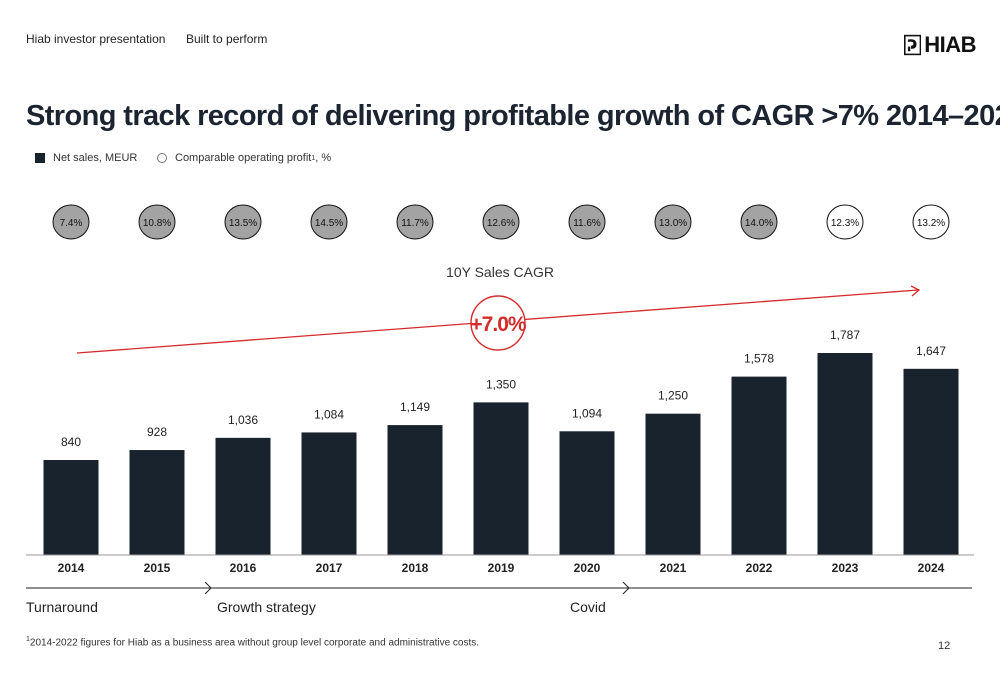 The width and height of the screenshot is (1000, 685). Describe the element at coordinates (266, 607) in the screenshot. I see `phase-growth-strategy: Growth strategy` at that location.